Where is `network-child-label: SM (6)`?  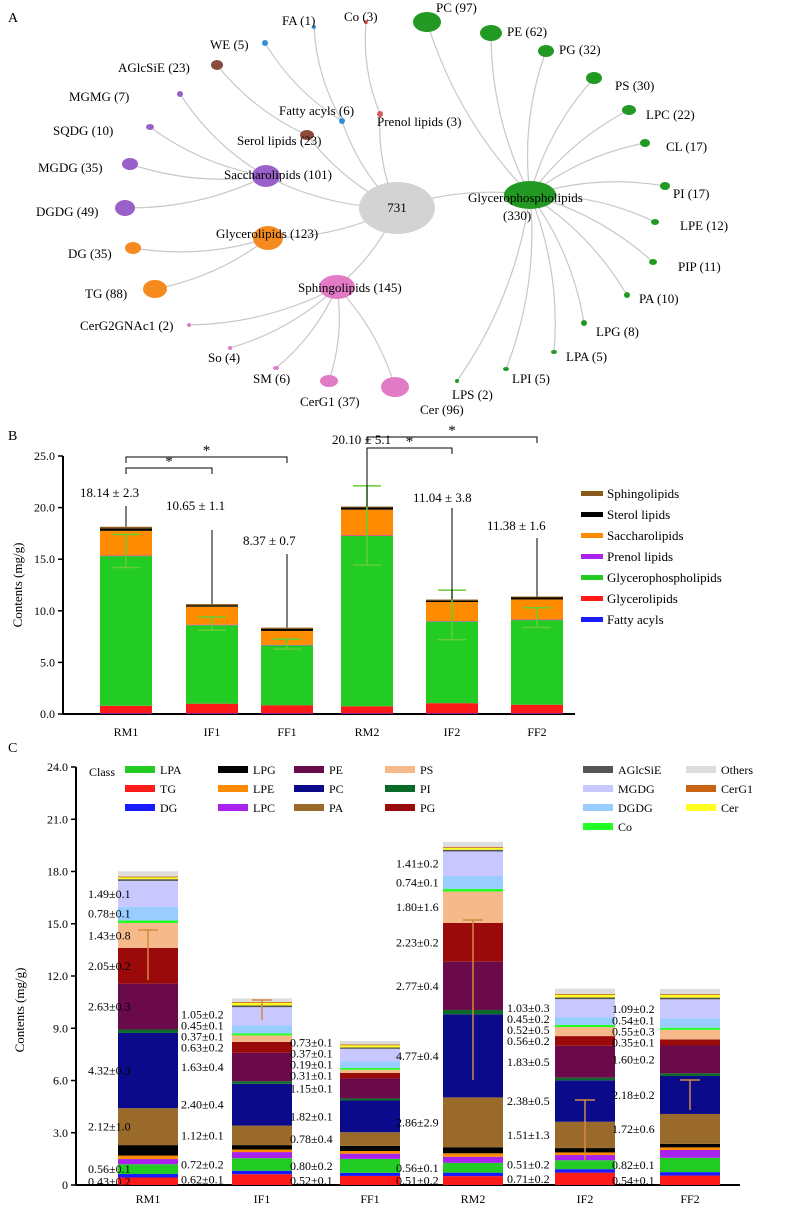 network-child-label: SM (6) is located at coordinates (271, 378).